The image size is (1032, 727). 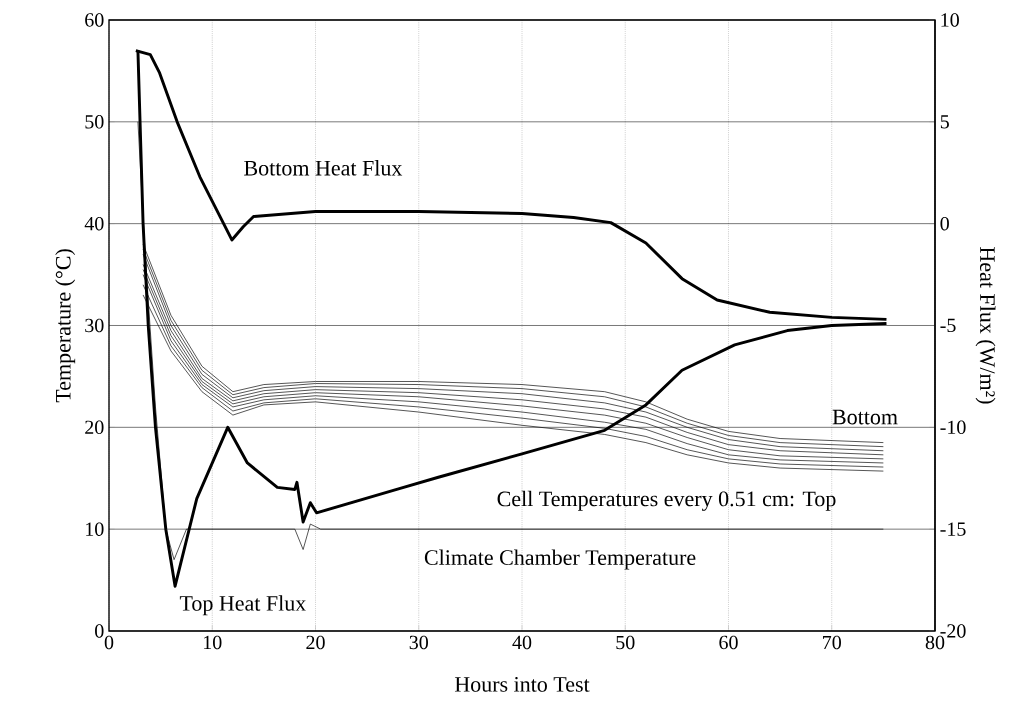 What do you see at coordinates (99, 631) in the screenshot?
I see `y-tick-label: 0` at bounding box center [99, 631].